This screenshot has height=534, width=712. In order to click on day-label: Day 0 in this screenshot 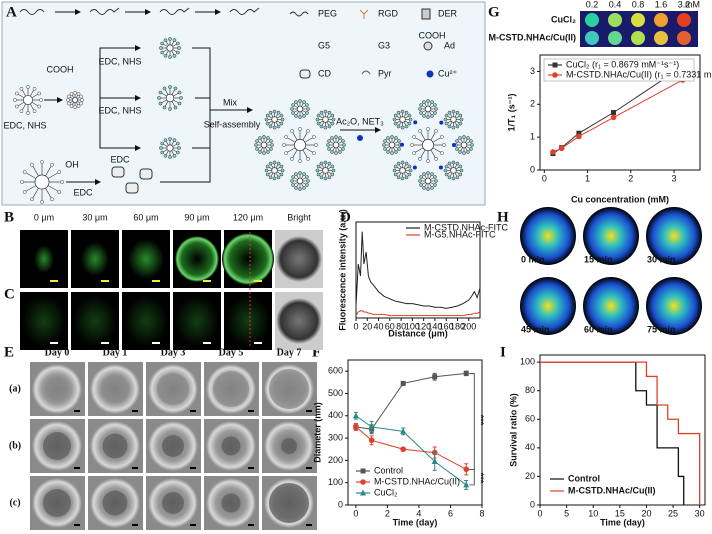, I will do `click(57, 352)`.